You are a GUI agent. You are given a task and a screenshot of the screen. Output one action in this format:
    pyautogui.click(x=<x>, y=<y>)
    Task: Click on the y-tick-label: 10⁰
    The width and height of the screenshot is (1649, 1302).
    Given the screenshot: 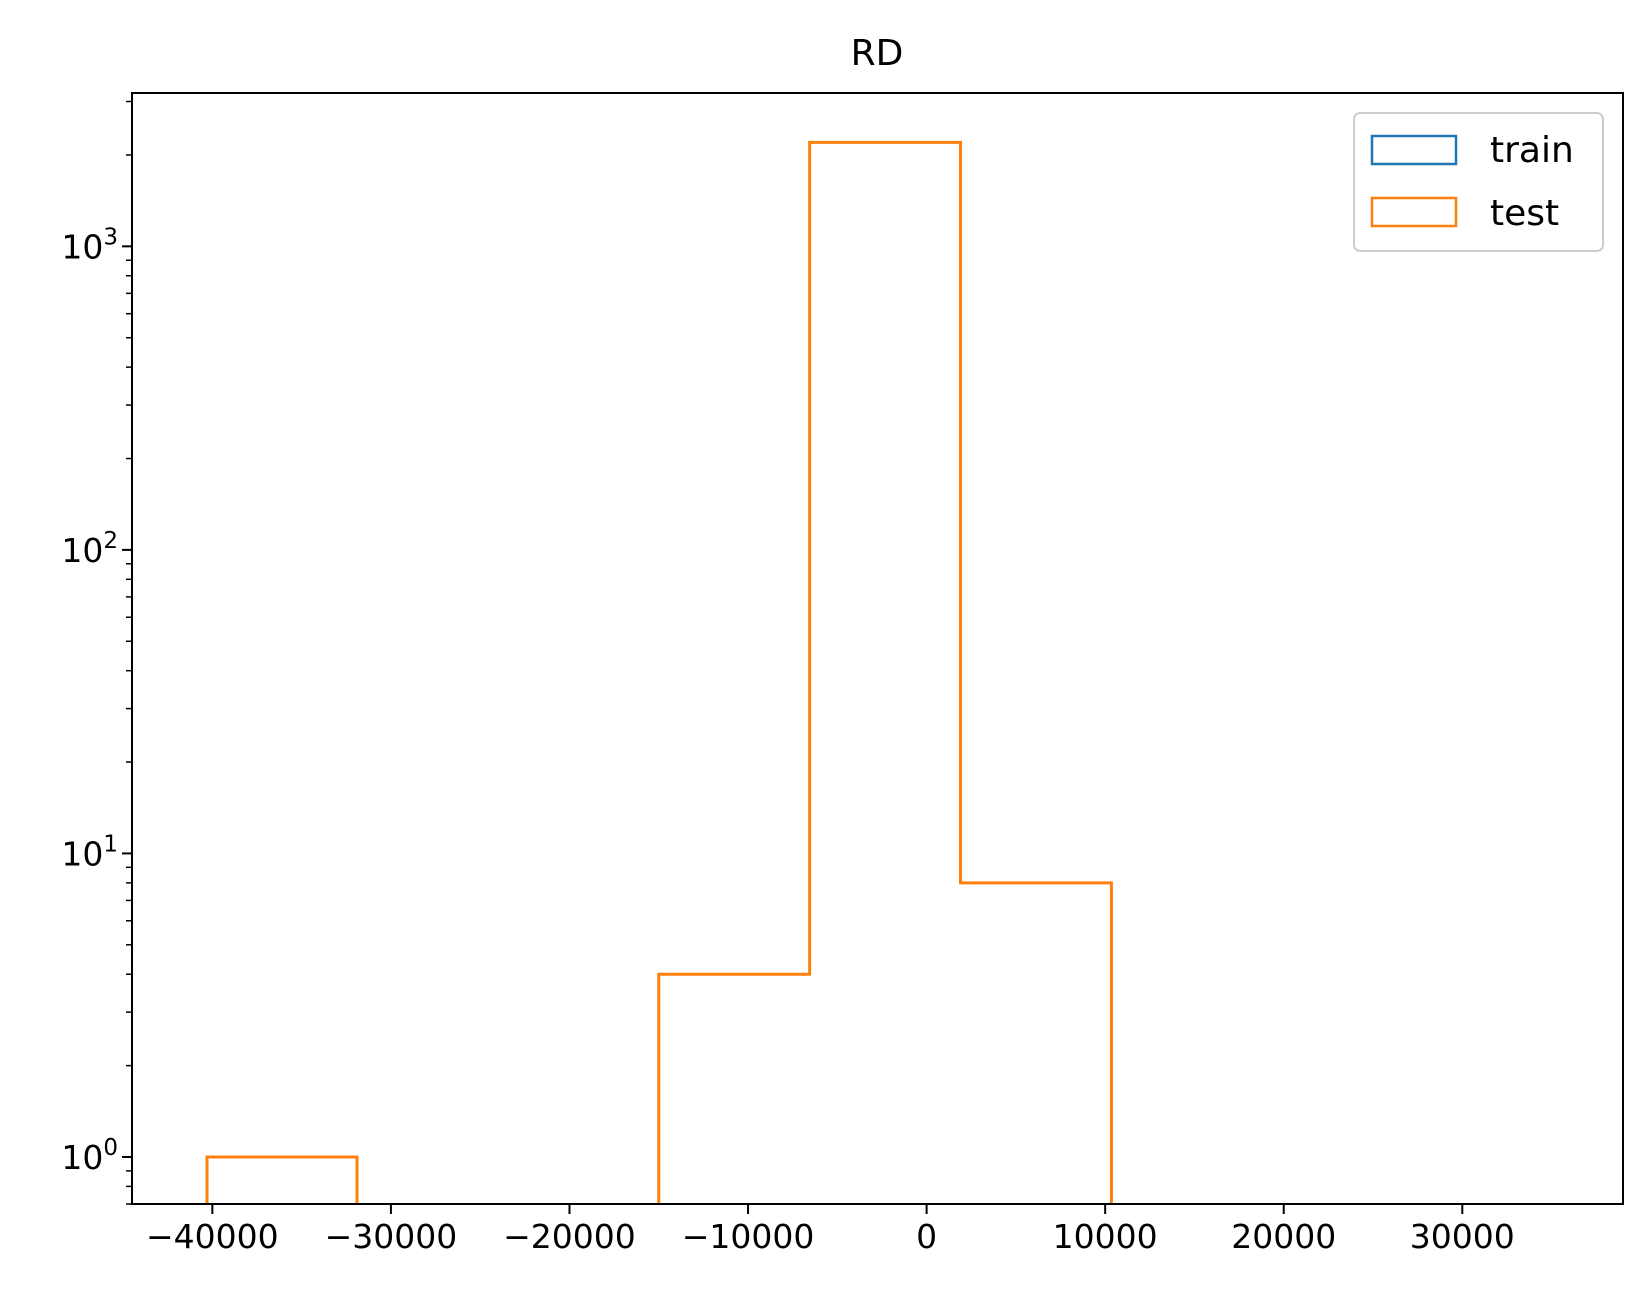 What is the action you would take?
    pyautogui.click(x=89, y=1156)
    